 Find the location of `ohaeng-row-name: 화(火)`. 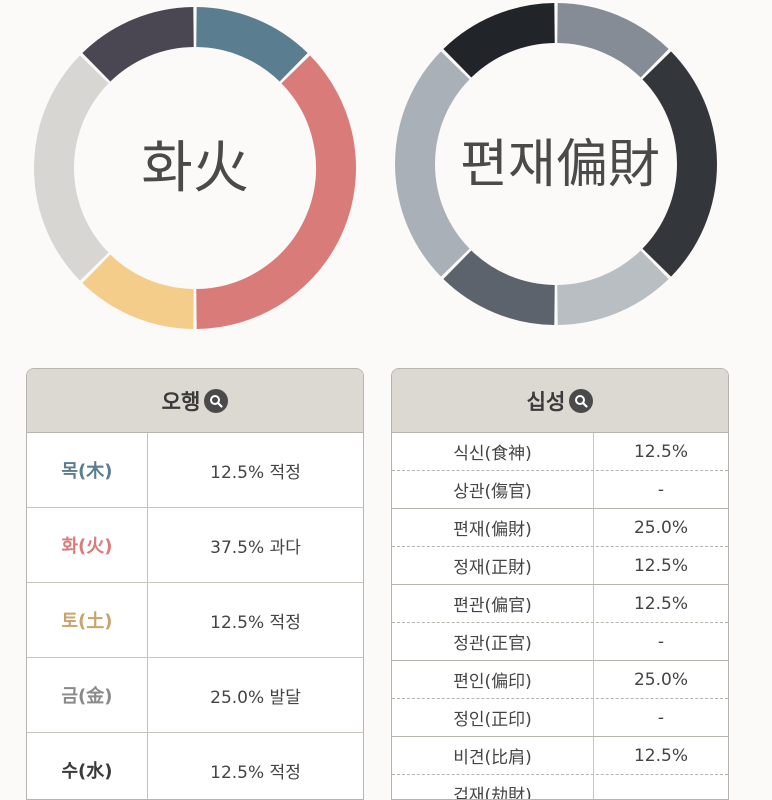

ohaeng-row-name: 화(火) is located at coordinates (87, 545).